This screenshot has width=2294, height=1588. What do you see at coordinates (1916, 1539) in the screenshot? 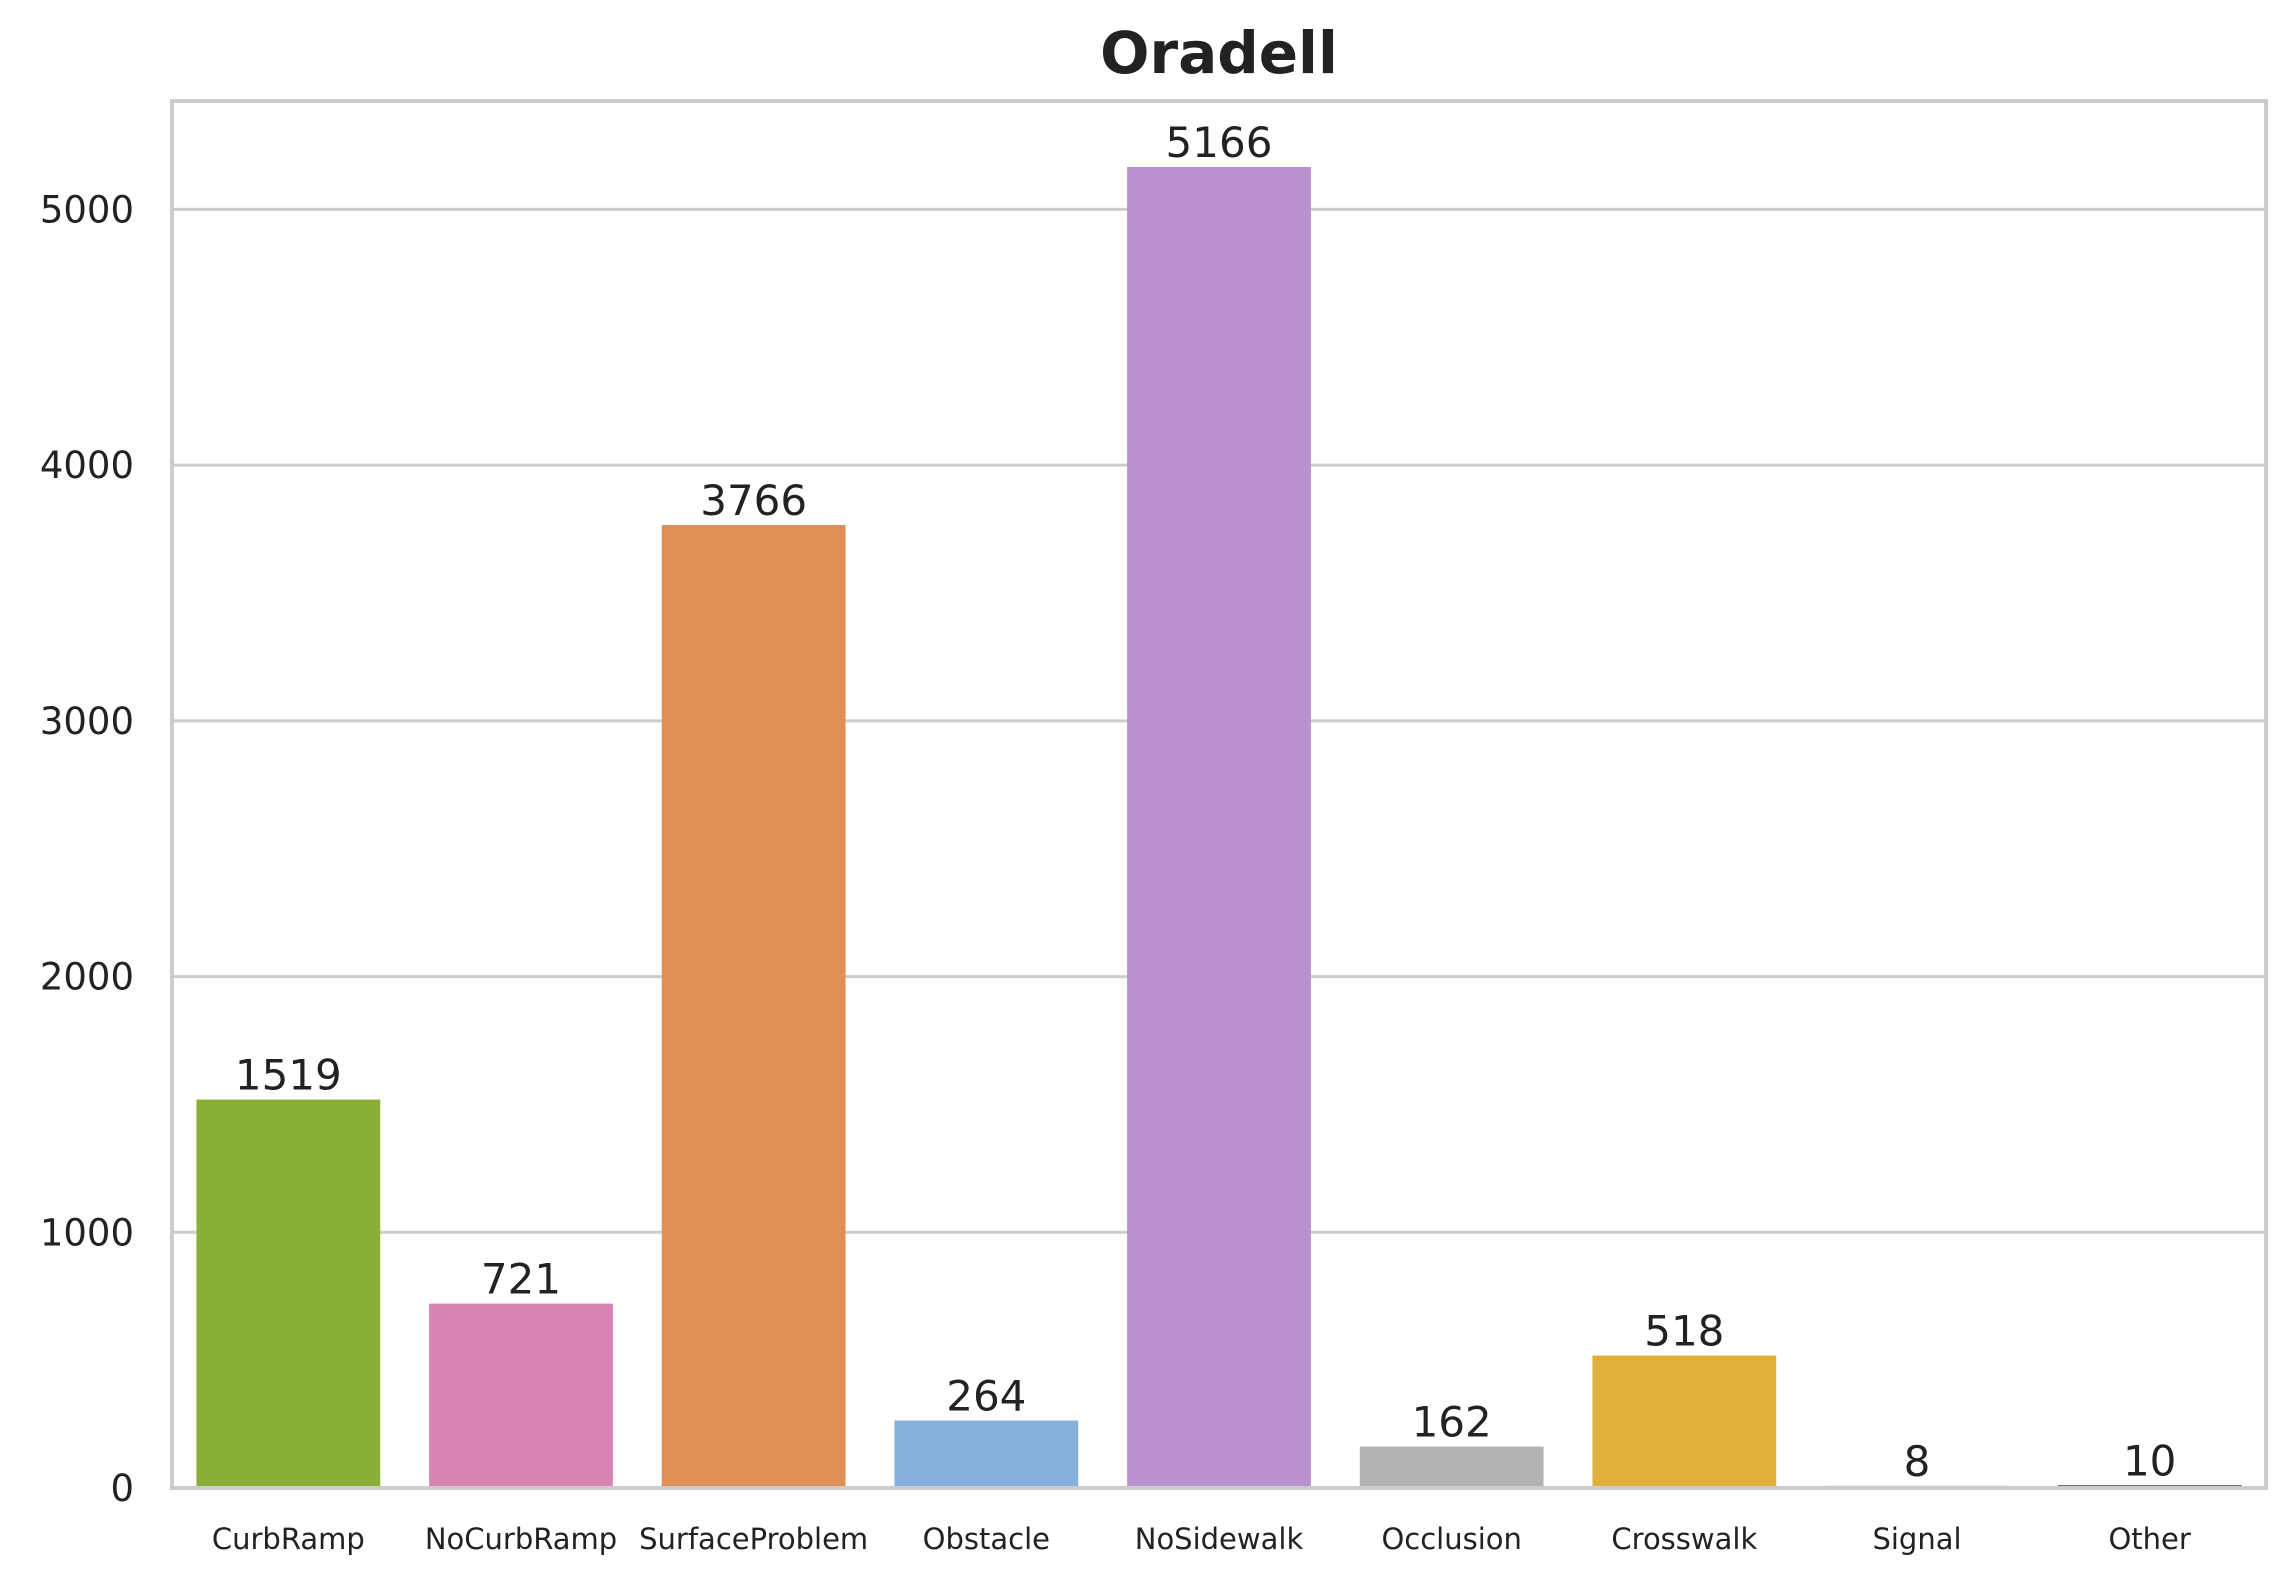
I see `x-tick-label-signal: Signal` at bounding box center [1916, 1539].